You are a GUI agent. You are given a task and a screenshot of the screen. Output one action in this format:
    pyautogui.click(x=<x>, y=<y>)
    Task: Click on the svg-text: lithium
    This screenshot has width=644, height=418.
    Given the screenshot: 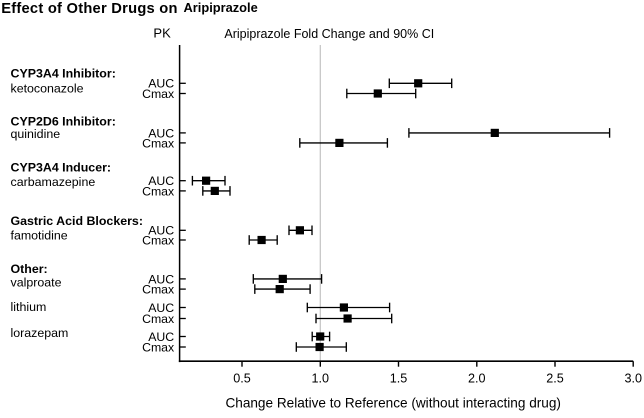 What is the action you would take?
    pyautogui.click(x=29, y=307)
    